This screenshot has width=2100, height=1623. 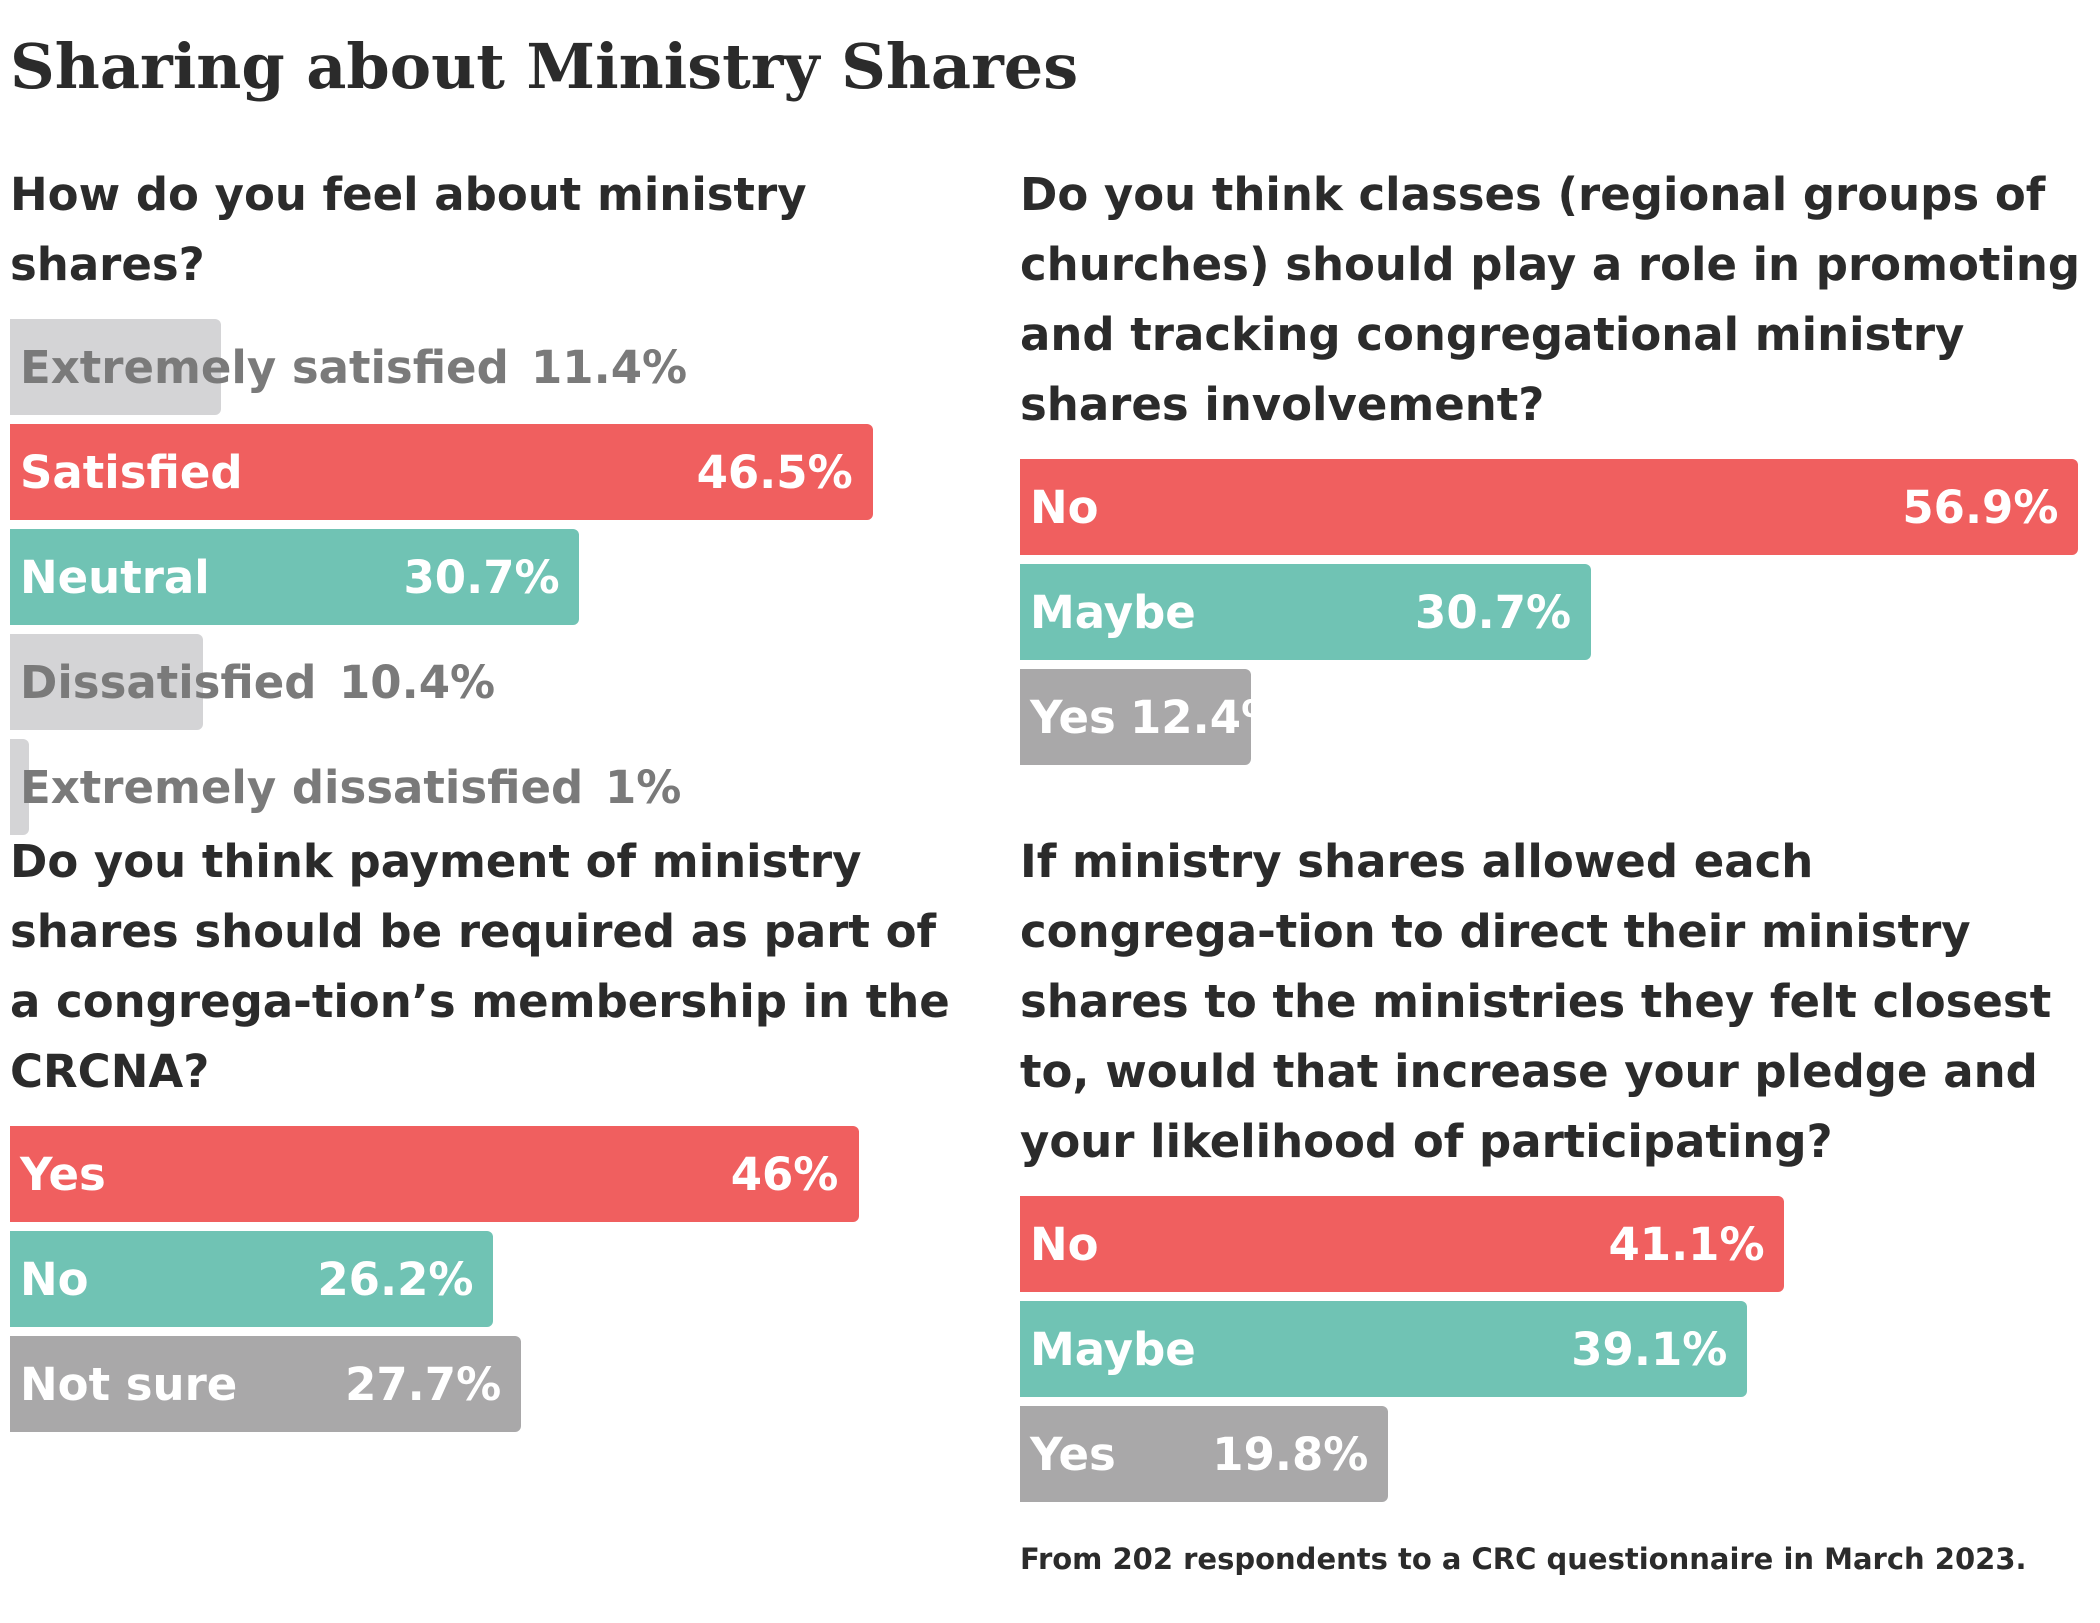 I want to click on bar-value-label: 11.4%, so click(x=609, y=367).